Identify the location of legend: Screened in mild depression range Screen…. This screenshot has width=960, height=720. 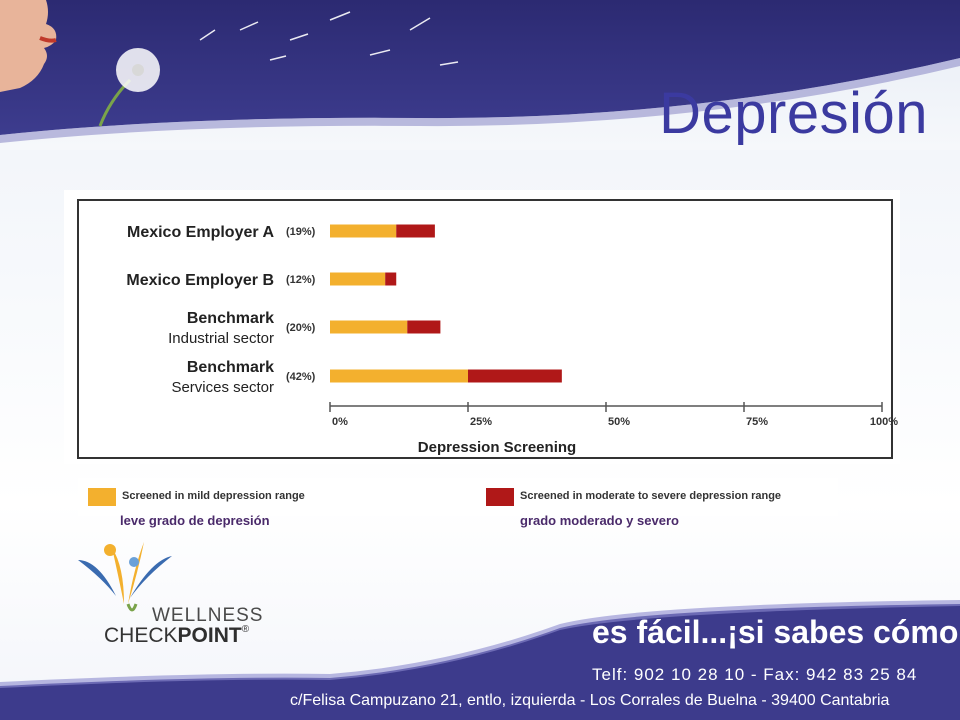
(458, 497).